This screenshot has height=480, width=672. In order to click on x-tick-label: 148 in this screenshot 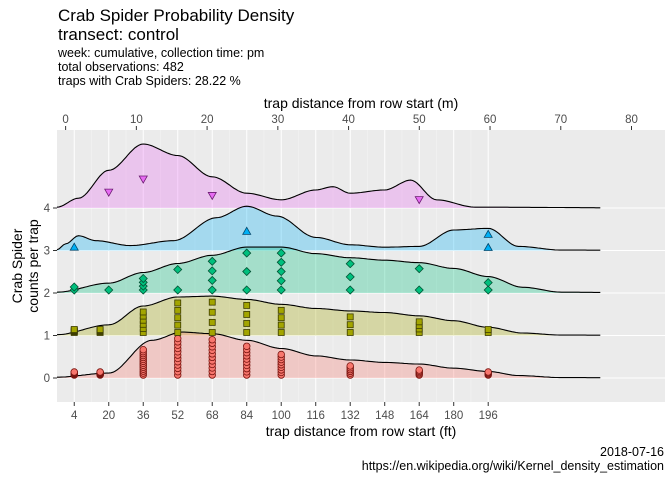, I will do `click(384, 416)`.